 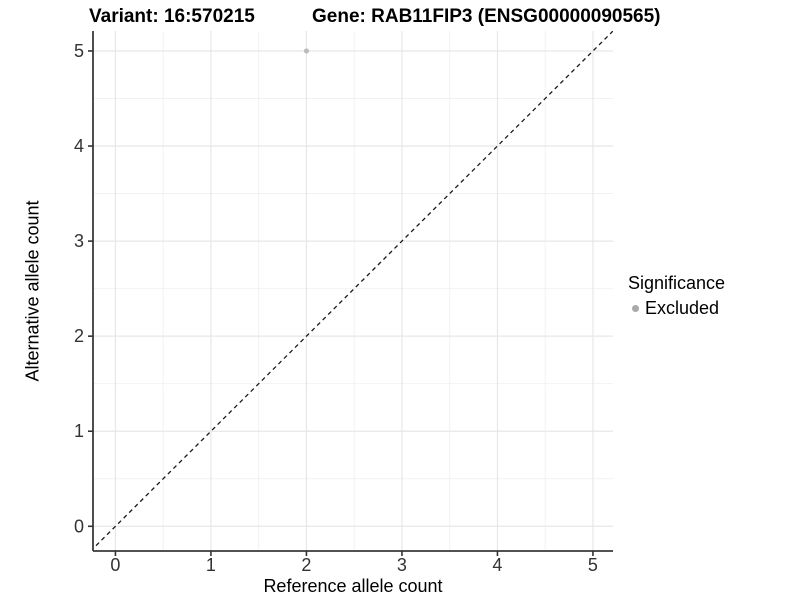 What do you see at coordinates (677, 283) in the screenshot?
I see `legend-title: Significance` at bounding box center [677, 283].